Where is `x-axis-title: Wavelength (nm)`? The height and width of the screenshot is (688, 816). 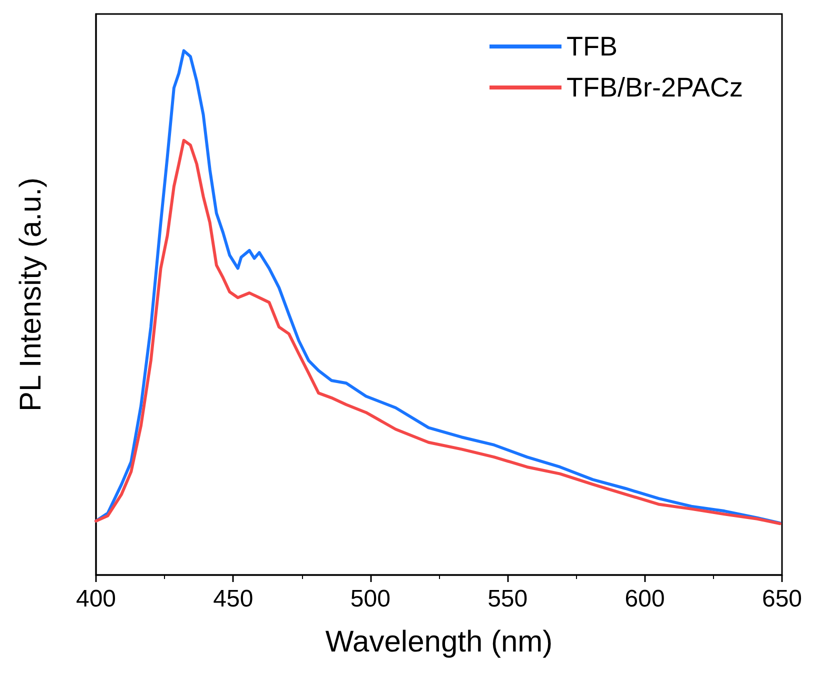
x-axis-title: Wavelength (nm) is located at coordinates (439, 642).